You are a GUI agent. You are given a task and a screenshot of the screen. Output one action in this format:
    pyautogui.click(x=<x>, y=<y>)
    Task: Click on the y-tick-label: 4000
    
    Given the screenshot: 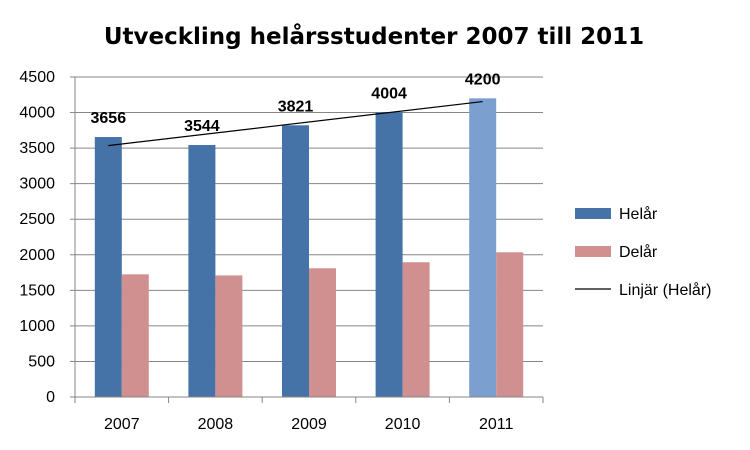 What is the action you would take?
    pyautogui.click(x=37, y=113)
    